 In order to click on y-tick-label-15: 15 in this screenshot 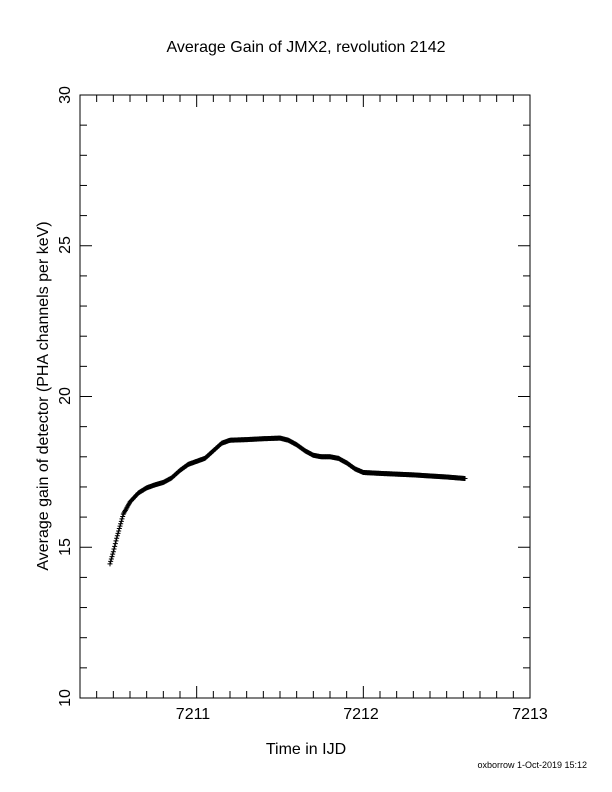, I will do `click(65, 547)`.